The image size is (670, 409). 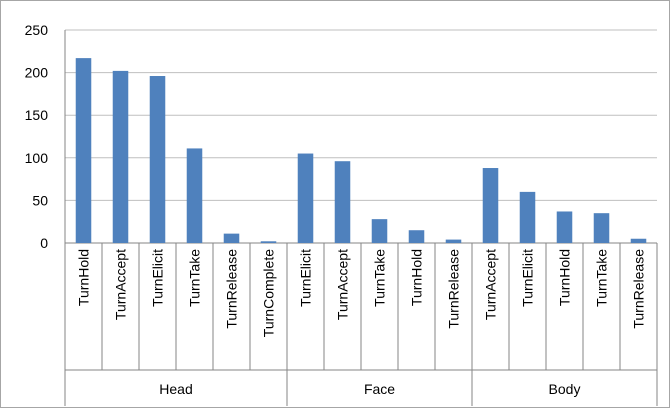 What do you see at coordinates (416, 236) in the screenshot?
I see `bar-face-turnhold` at bounding box center [416, 236].